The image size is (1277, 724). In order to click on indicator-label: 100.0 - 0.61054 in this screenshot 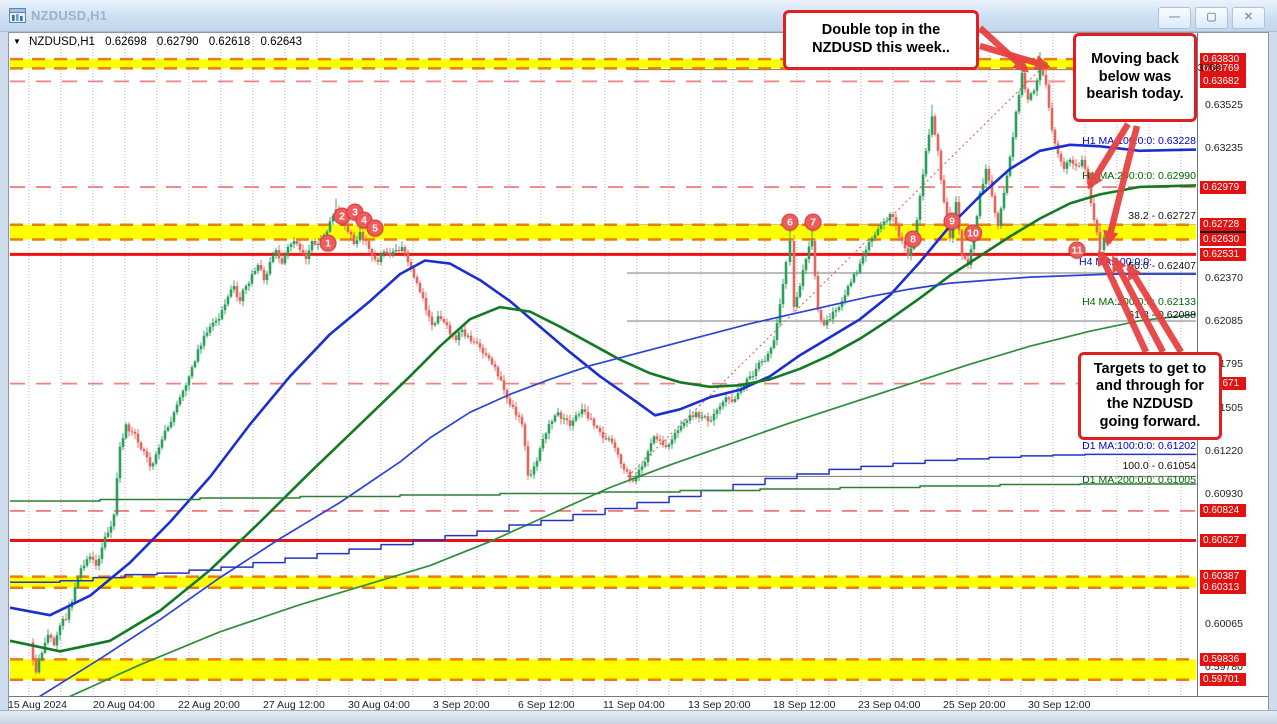, I will do `click(1159, 466)`.